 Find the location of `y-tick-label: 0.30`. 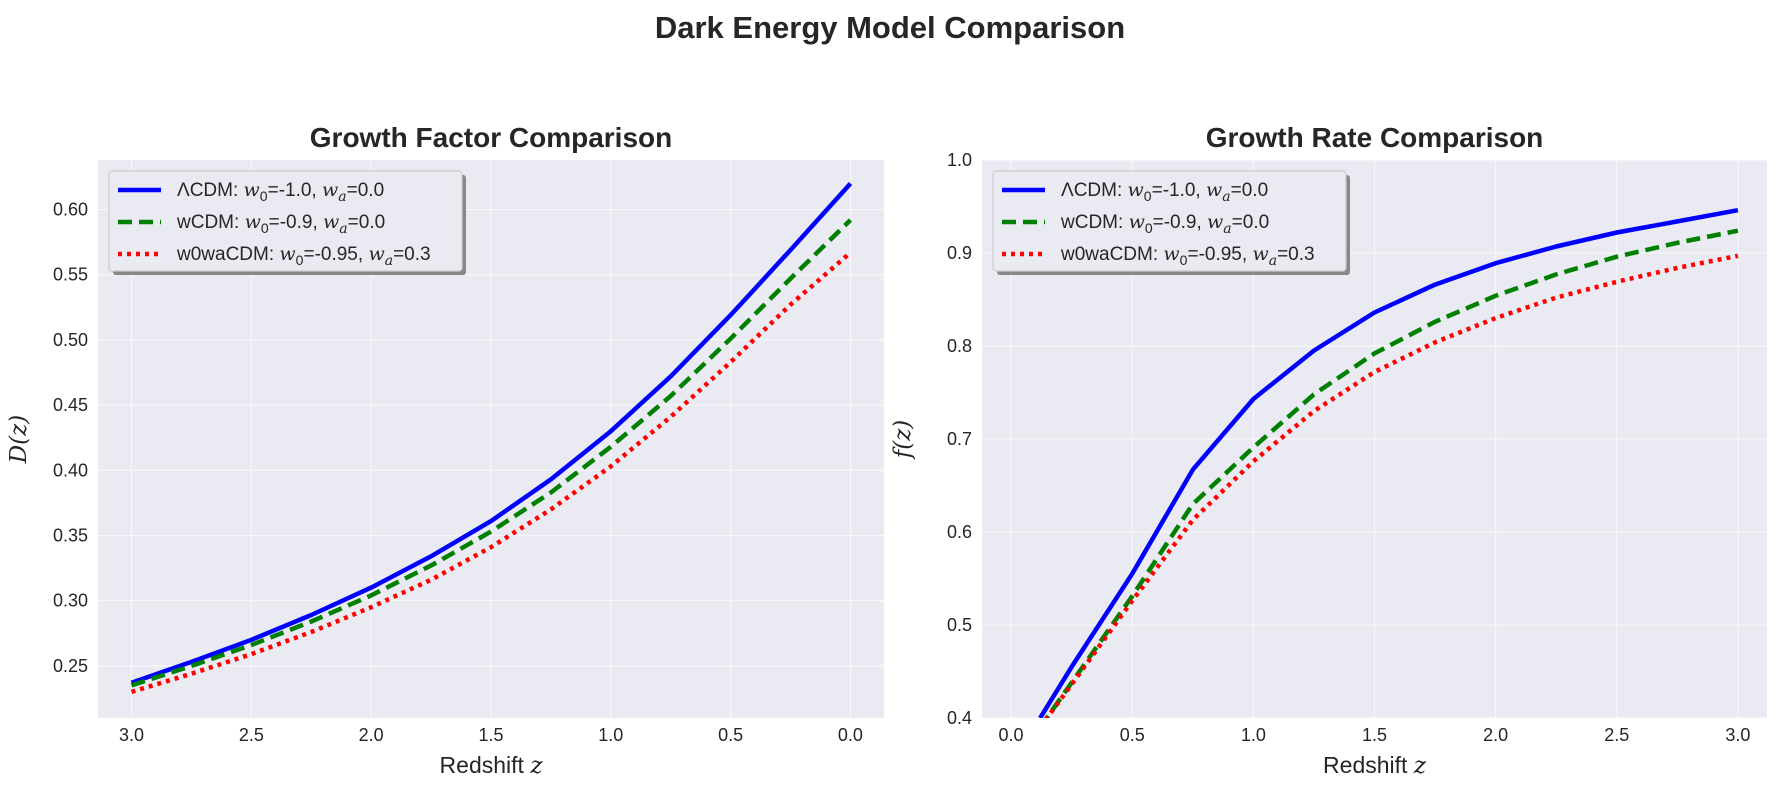

y-tick-label: 0.30 is located at coordinates (70, 601).